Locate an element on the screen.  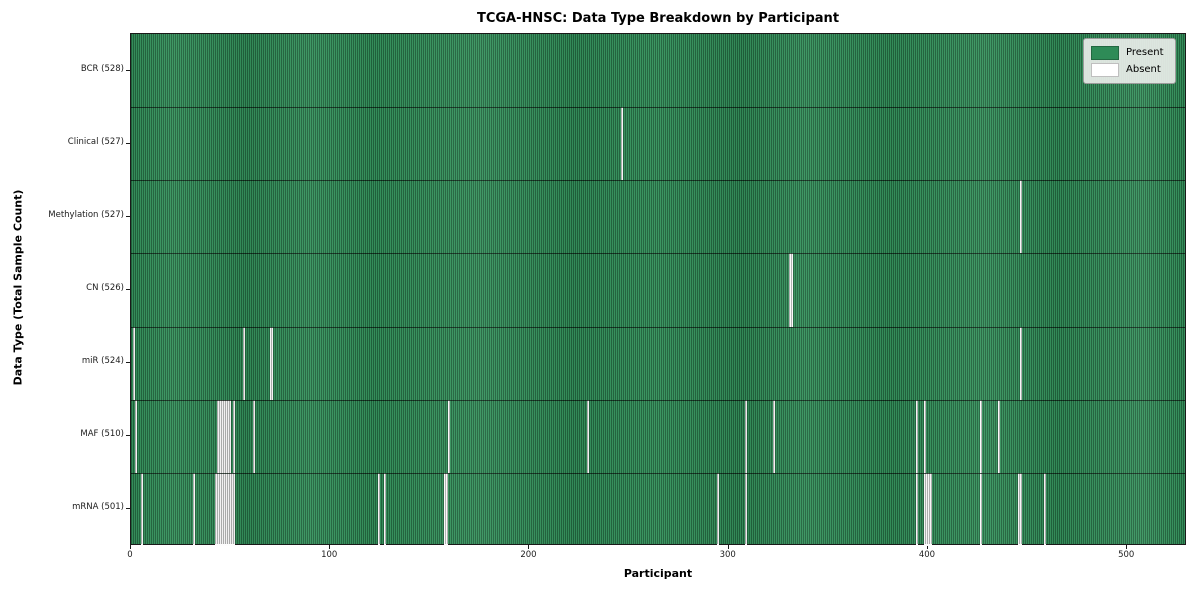
y-tick-label: MAF (510) is located at coordinates (102, 434).